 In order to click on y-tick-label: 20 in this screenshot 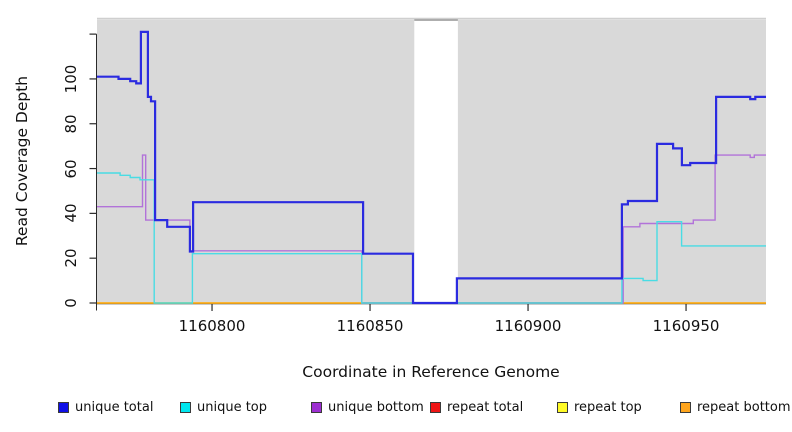, I will do `click(71, 258)`.